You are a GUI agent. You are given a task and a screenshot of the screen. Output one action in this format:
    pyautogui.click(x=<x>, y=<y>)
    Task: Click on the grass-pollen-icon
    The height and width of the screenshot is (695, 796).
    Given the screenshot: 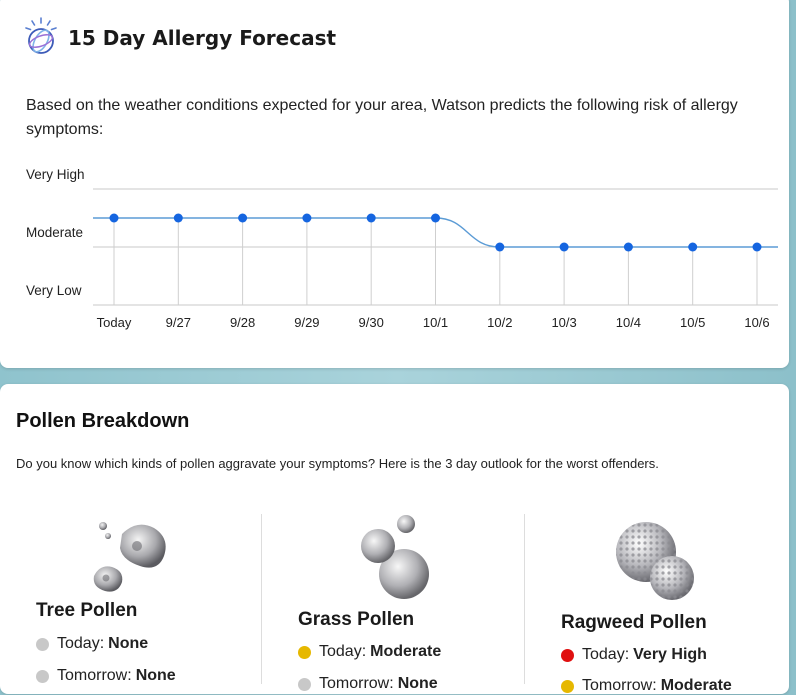 What is the action you would take?
    pyautogui.click(x=392, y=562)
    